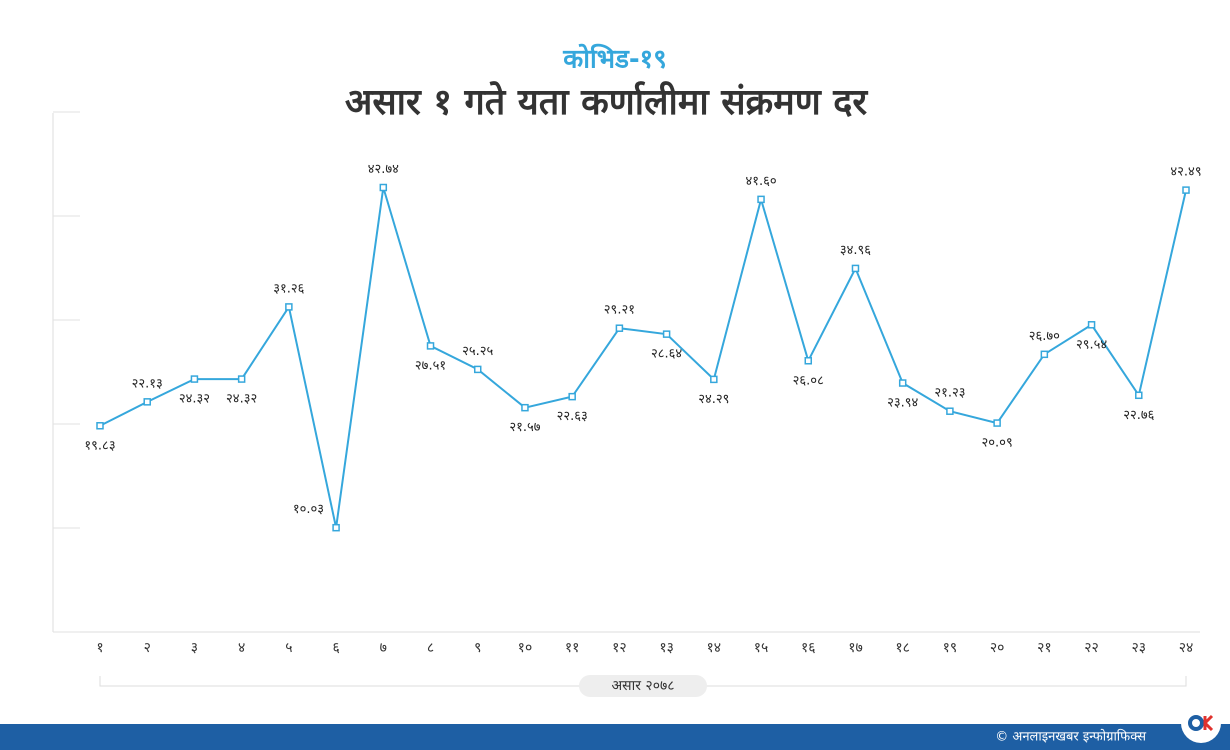  I want to click on x-tick-label: १, so click(99, 648).